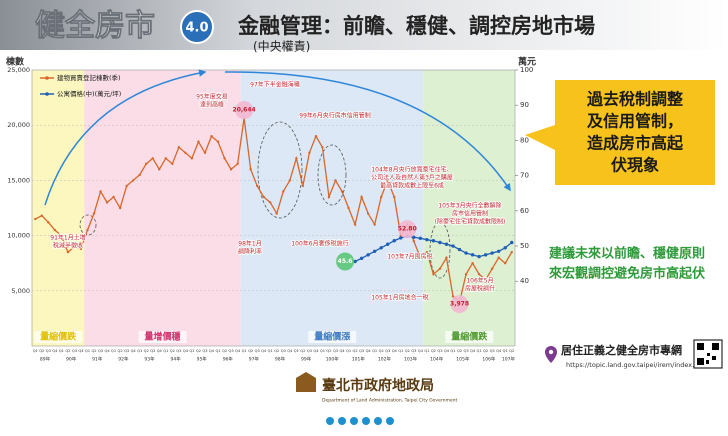 Image resolution: width=728 pixels, height=436 pixels. I want to click on y2-tick-label: 100, so click(526, 70).